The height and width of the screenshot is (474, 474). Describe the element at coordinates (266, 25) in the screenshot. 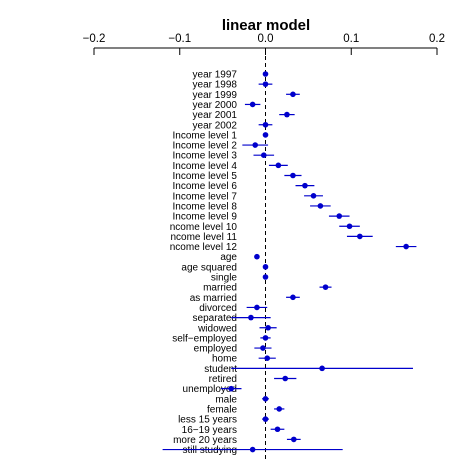

I see `chart-title: linear model` at that location.